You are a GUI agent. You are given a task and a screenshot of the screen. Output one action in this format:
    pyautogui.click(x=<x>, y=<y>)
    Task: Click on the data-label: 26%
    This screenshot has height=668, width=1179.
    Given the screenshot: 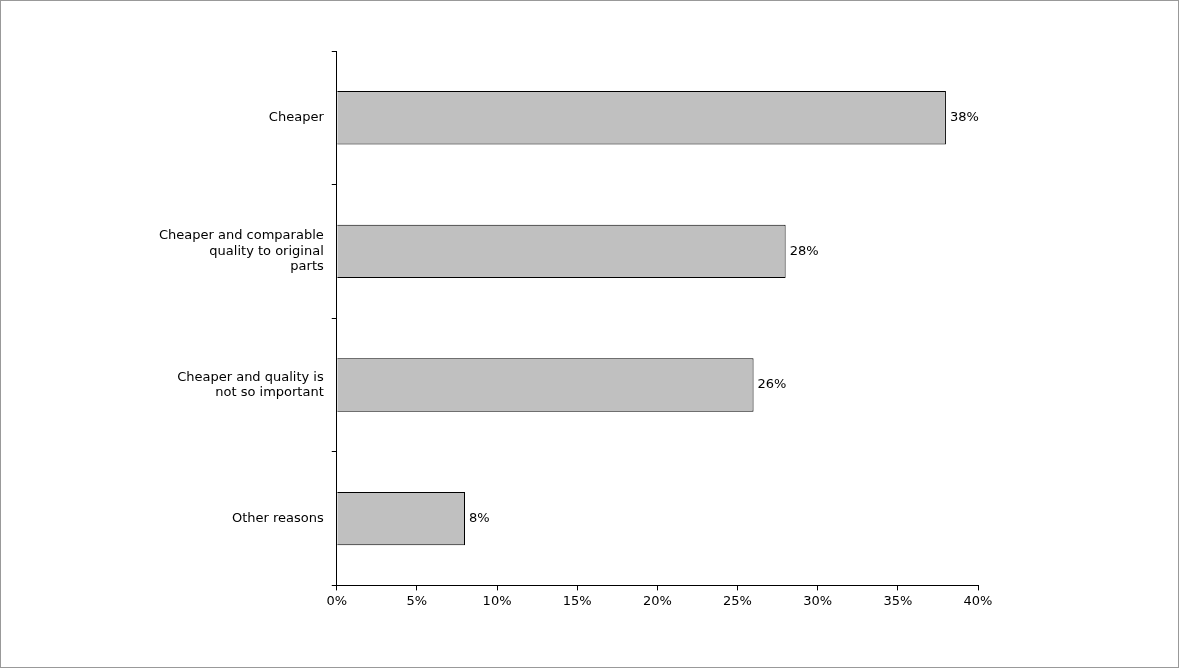 What is the action you would take?
    pyautogui.click(x=772, y=384)
    